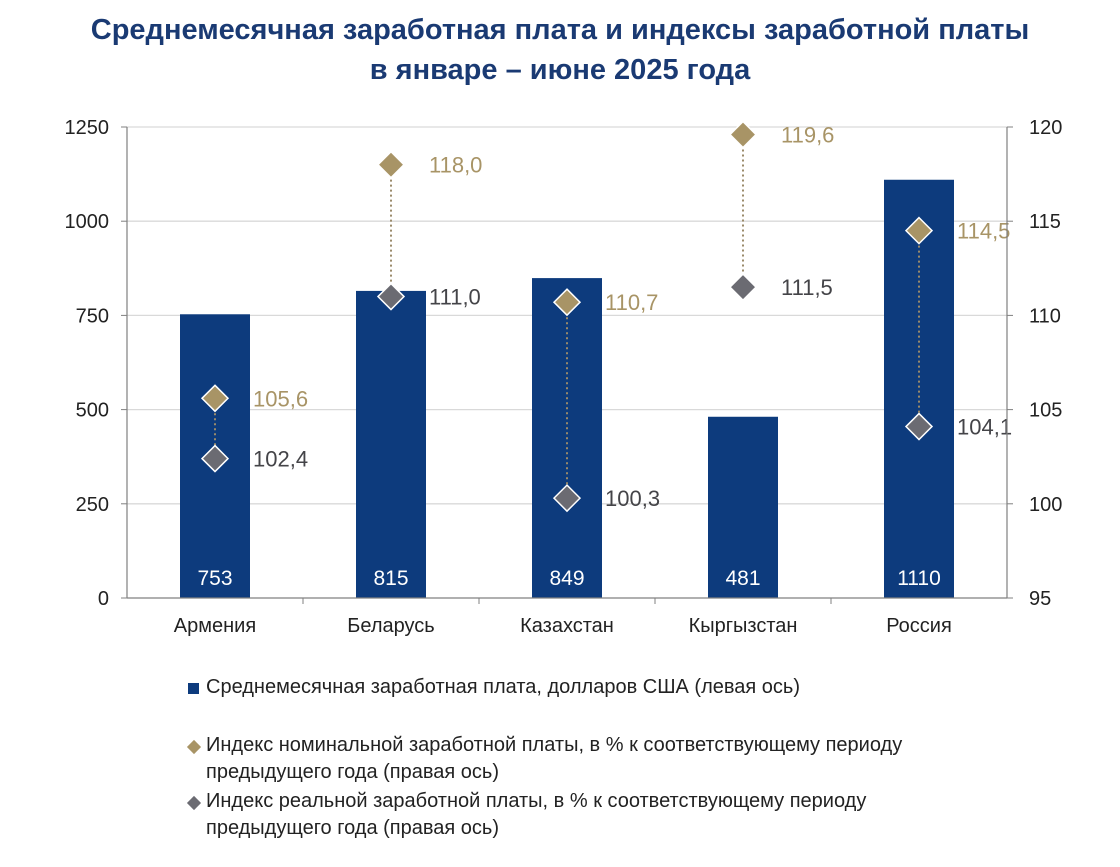 This screenshot has width=1120, height=867. Describe the element at coordinates (983, 231) in the screenshot. I see `nominal-index-label: 114,5` at that location.